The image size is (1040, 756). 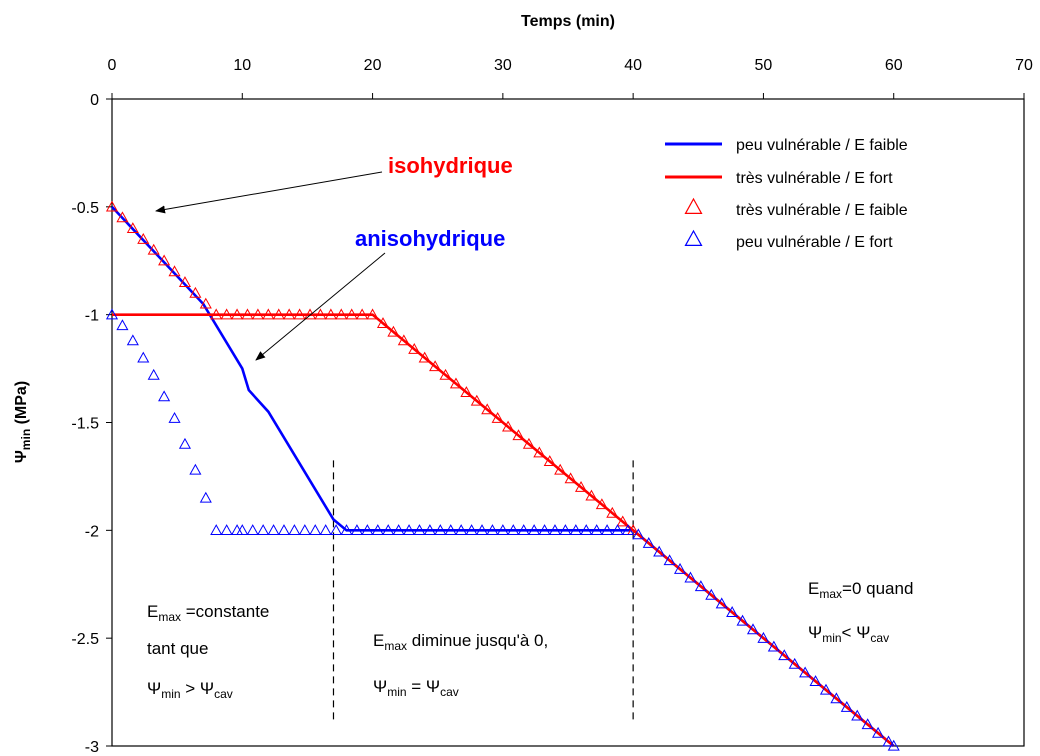 I want to click on legend-marker, so click(x=693, y=205).